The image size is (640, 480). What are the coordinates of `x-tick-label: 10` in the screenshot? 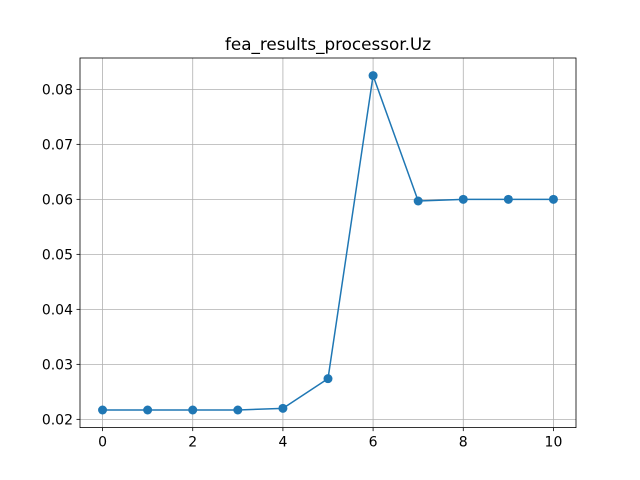 It's located at (554, 443).